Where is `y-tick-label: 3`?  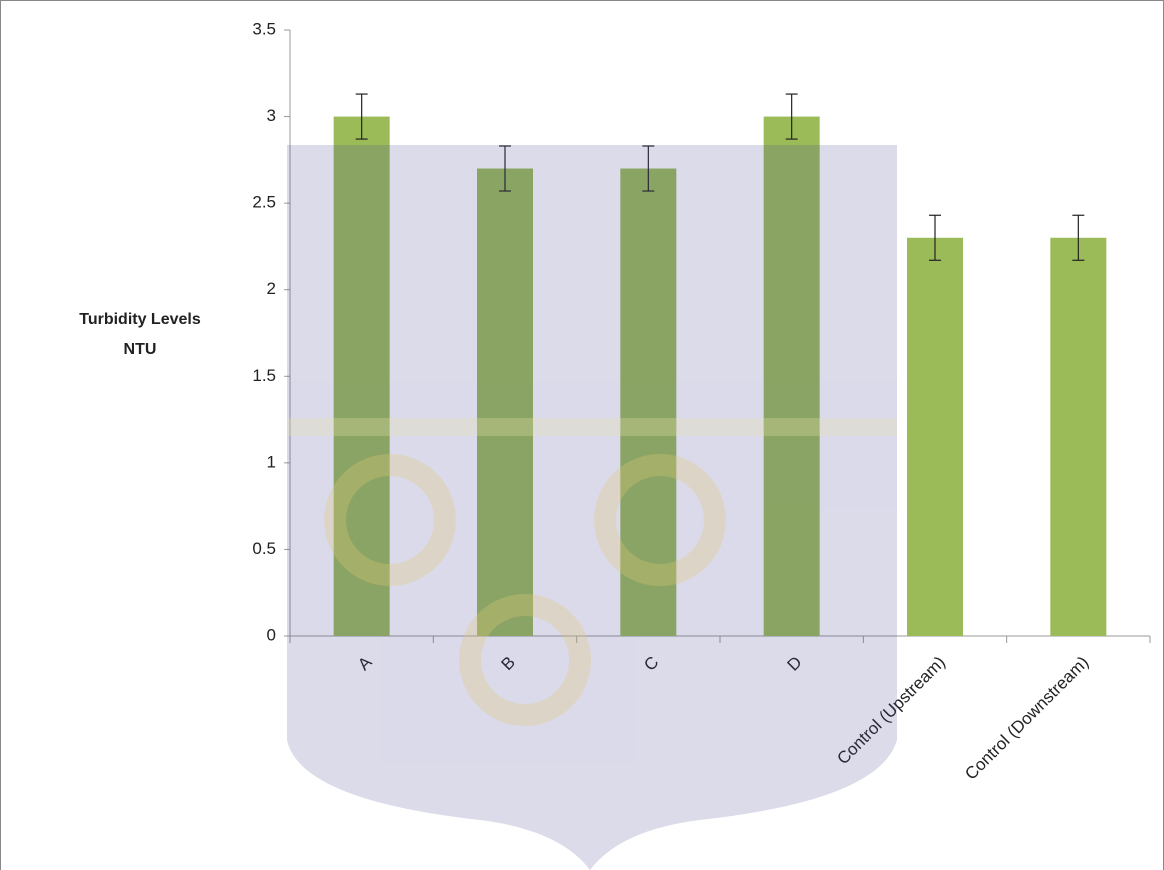
y-tick-label: 3 is located at coordinates (271, 115).